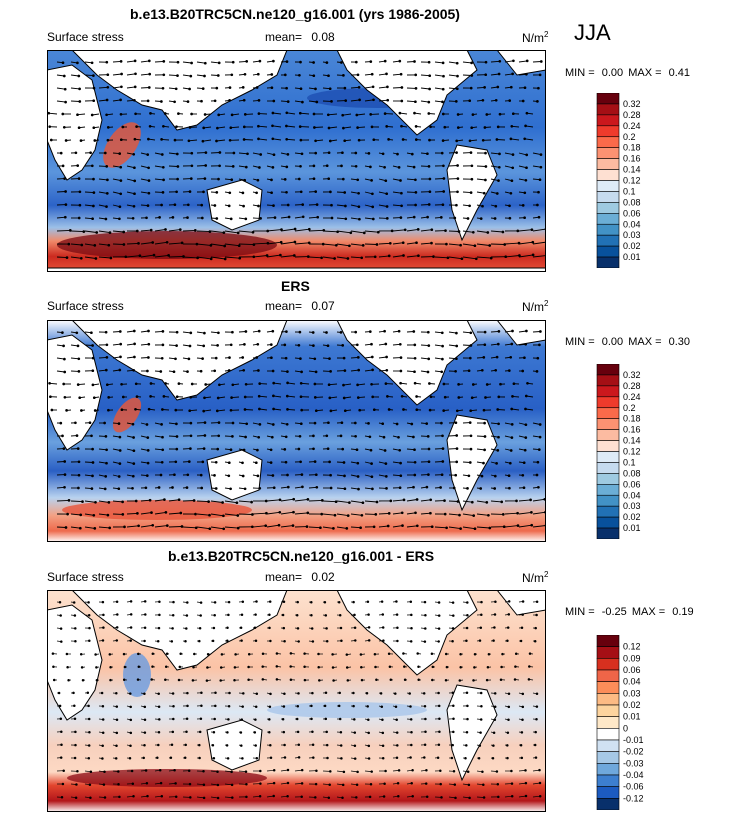  What do you see at coordinates (632, 235) in the screenshot?
I see `panel1-colorbar-label: 0.03` at bounding box center [632, 235].